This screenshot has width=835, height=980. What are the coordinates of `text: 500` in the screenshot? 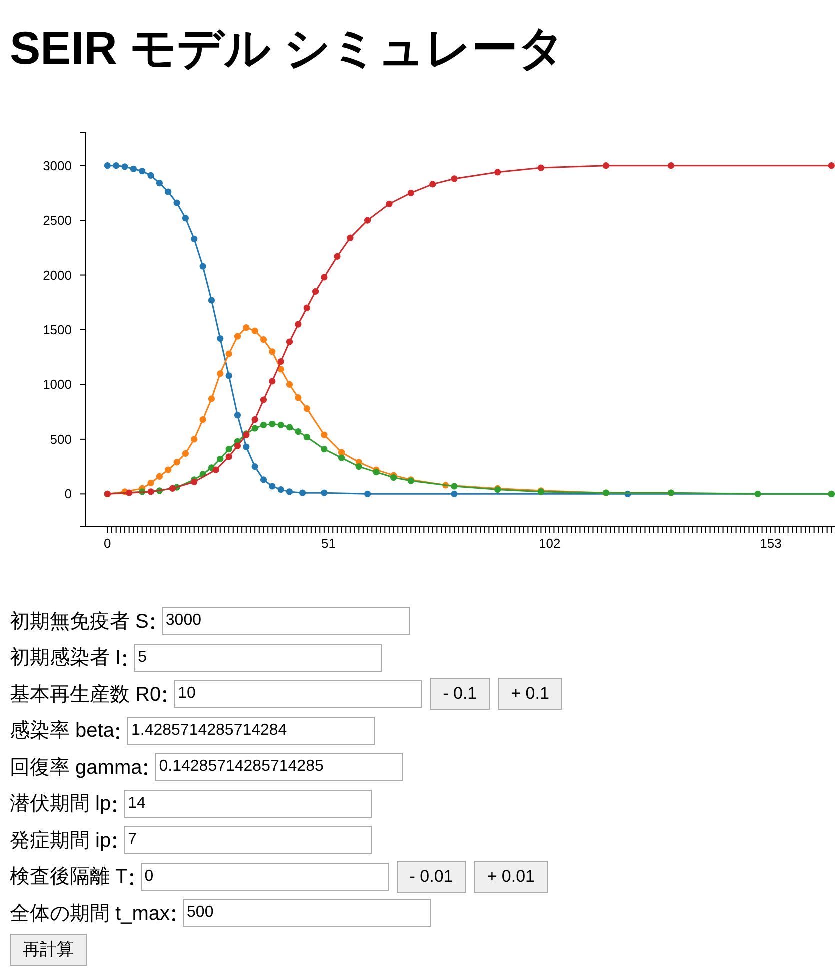 It's located at (200, 913).